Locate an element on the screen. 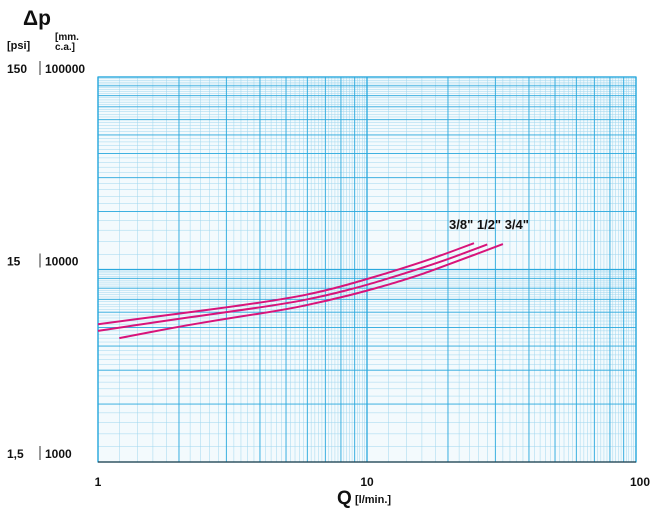 Image resolution: width=652 pixels, height=512 pixels. series-legend-label: 3/8" 1/2" 3/4" is located at coordinates (489, 224).